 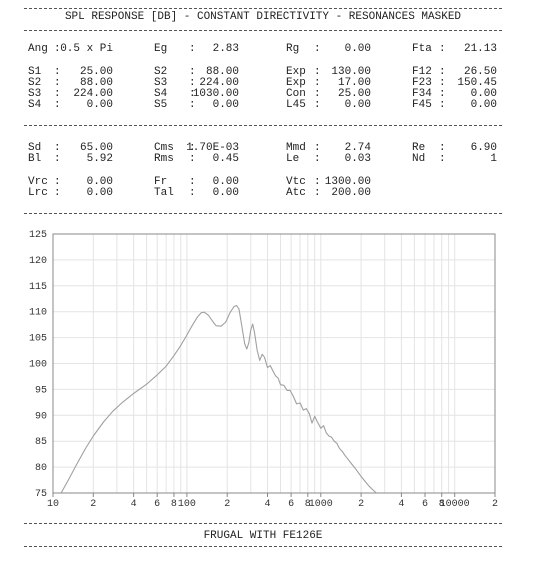 What do you see at coordinates (293, 159) in the screenshot?
I see `param-label: Le` at bounding box center [293, 159].